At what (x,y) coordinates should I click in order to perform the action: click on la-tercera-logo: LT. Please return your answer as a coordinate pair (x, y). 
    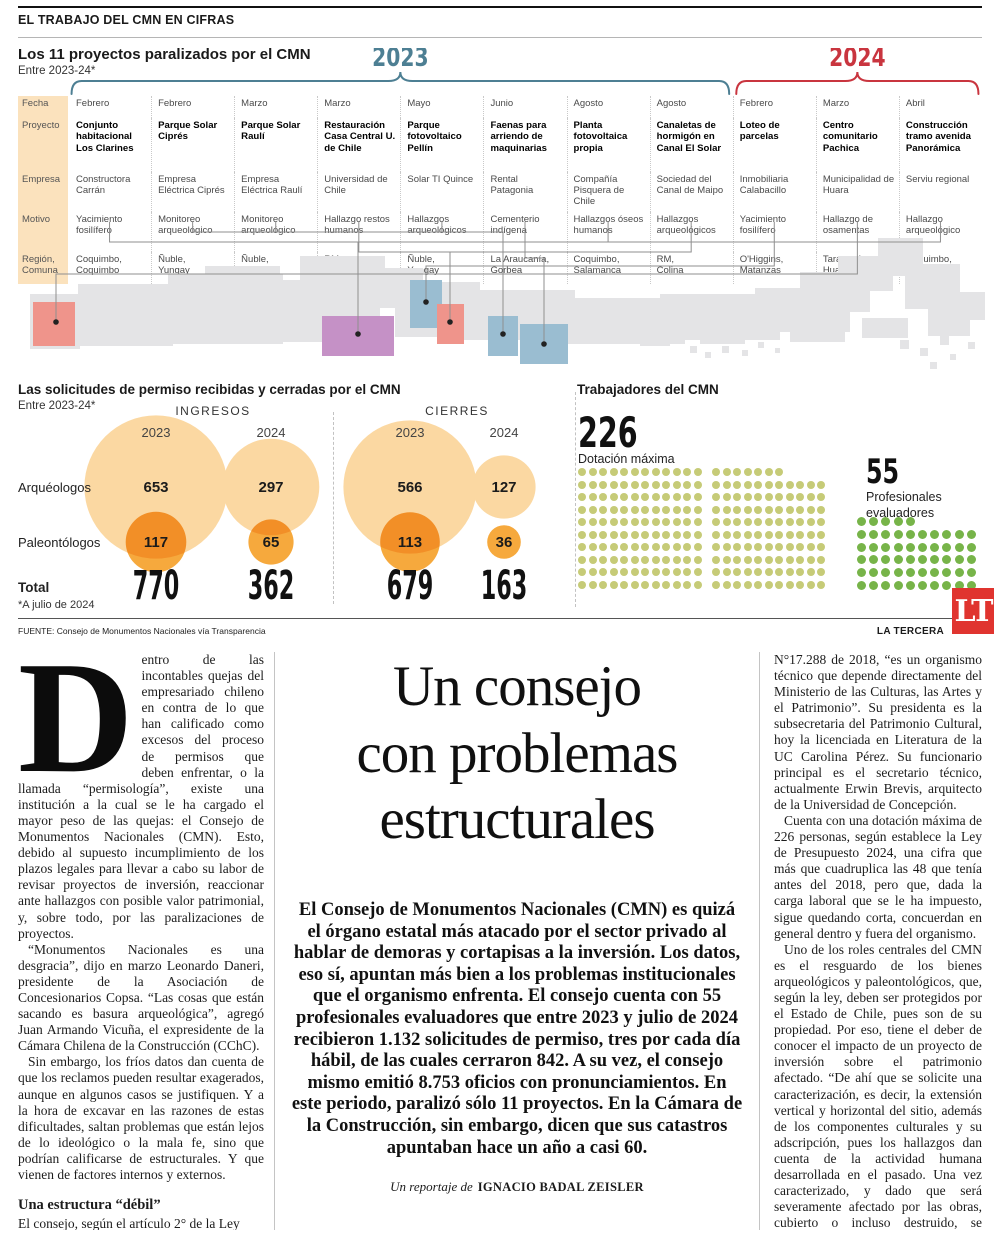
    Looking at the image, I should click on (973, 611).